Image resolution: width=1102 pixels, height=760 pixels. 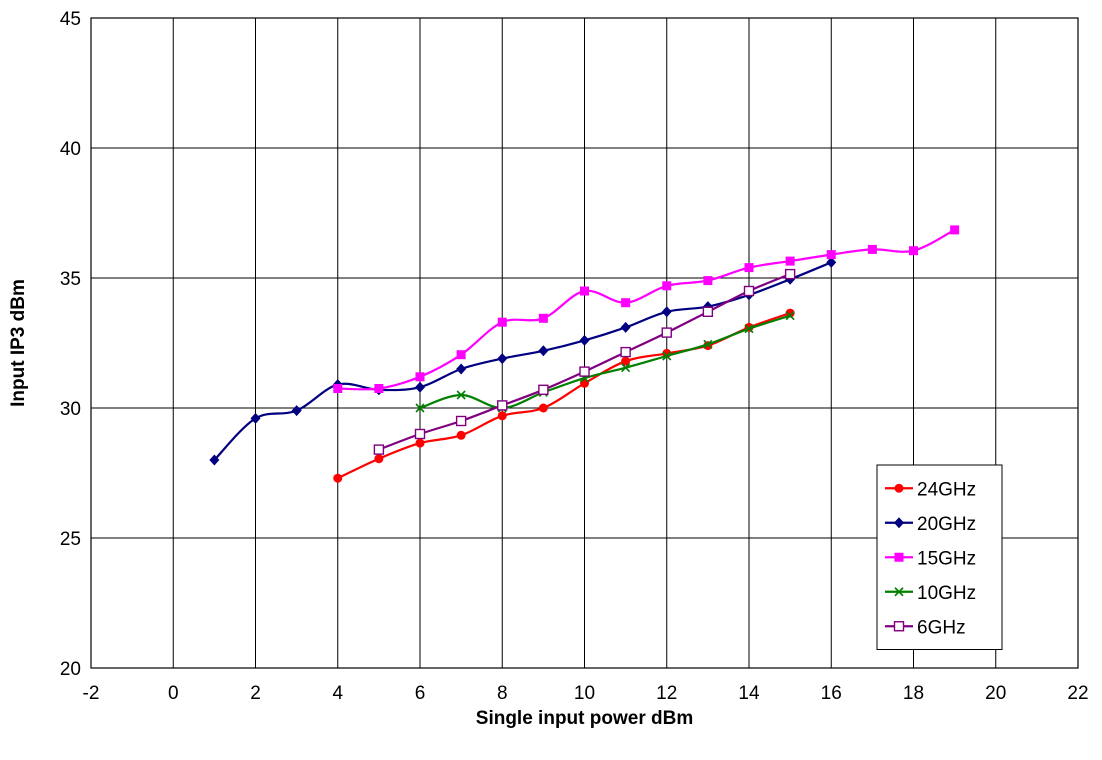 I want to click on series-15ghz, so click(x=646, y=309).